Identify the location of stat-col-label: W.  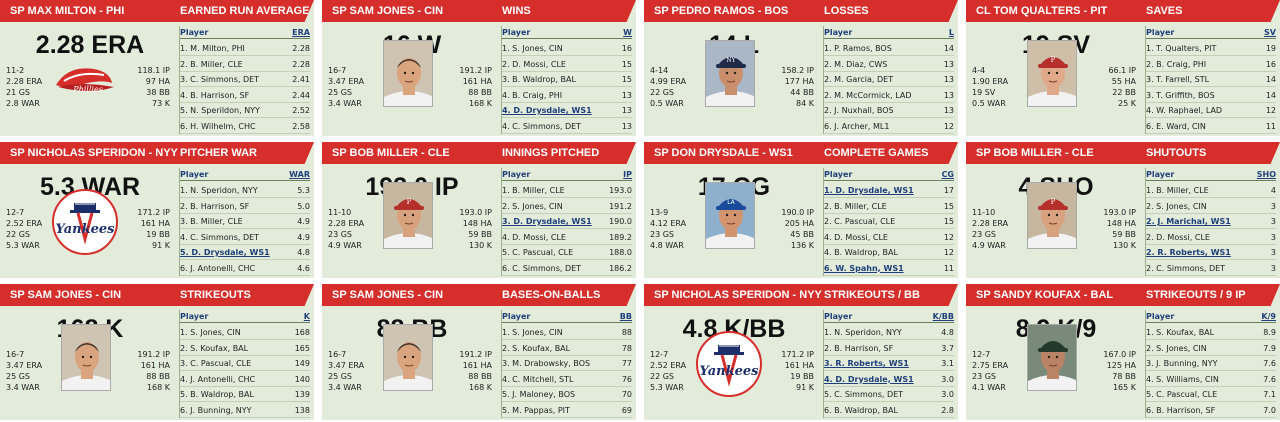
(627, 32).